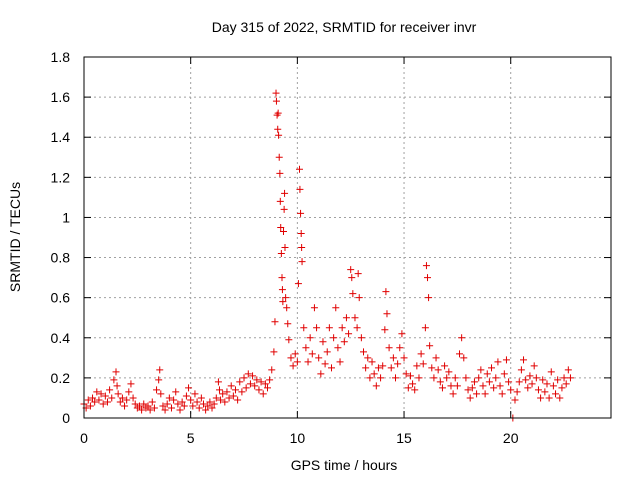  I want to click on y-tick-label: 0.4, so click(61, 338).